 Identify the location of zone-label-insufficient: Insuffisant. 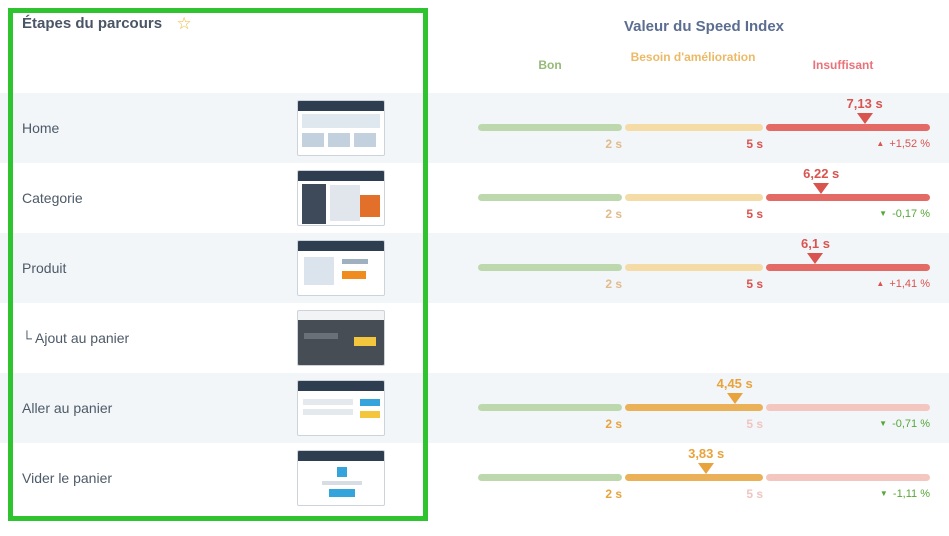
(843, 65).